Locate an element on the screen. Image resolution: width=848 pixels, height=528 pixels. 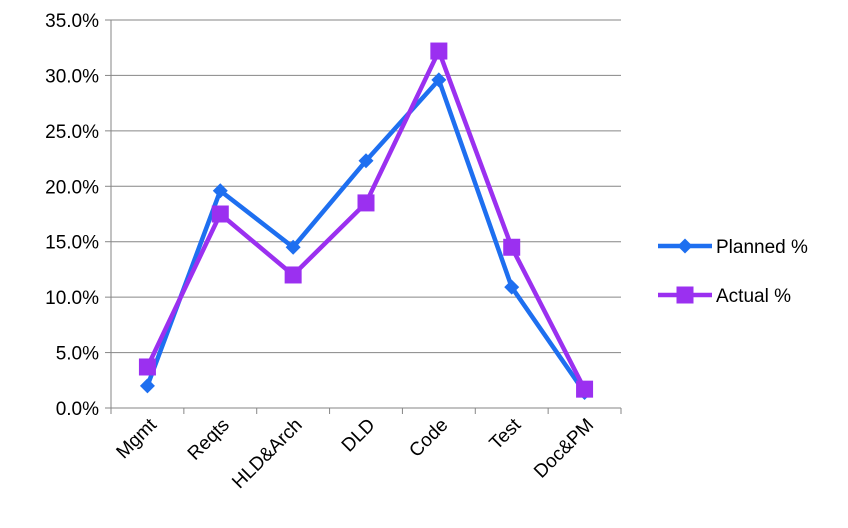
legend-label: Planned % is located at coordinates (762, 247).